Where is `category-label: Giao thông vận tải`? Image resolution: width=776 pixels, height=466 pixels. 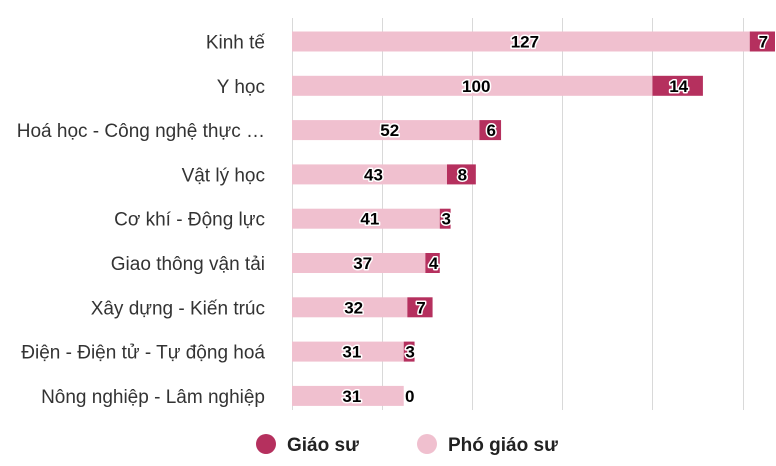
category-label: Giao thông vận tải is located at coordinates (188, 264).